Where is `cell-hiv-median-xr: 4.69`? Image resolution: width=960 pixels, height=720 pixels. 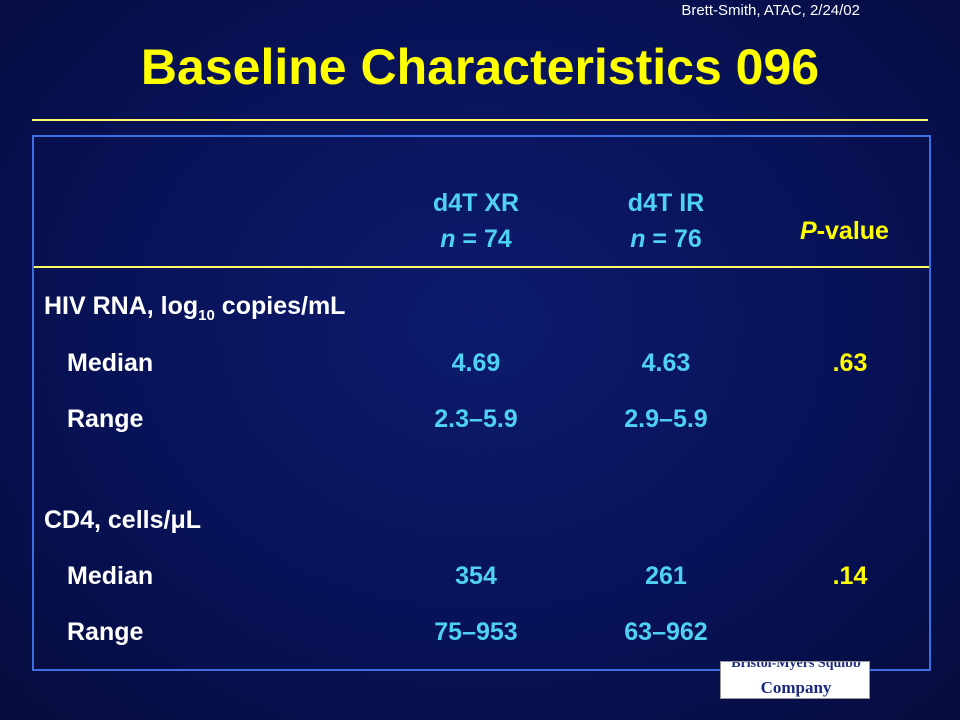 cell-hiv-median-xr: 4.69 is located at coordinates (476, 363).